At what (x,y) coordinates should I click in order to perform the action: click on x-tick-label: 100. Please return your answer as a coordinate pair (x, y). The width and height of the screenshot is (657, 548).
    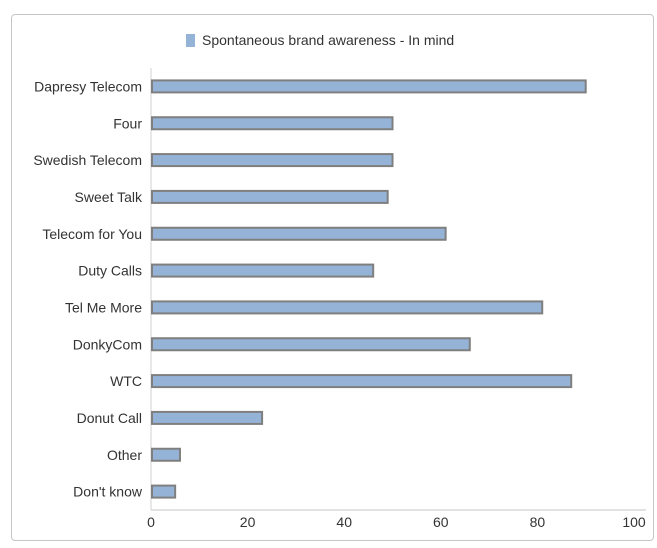
    Looking at the image, I should click on (634, 522).